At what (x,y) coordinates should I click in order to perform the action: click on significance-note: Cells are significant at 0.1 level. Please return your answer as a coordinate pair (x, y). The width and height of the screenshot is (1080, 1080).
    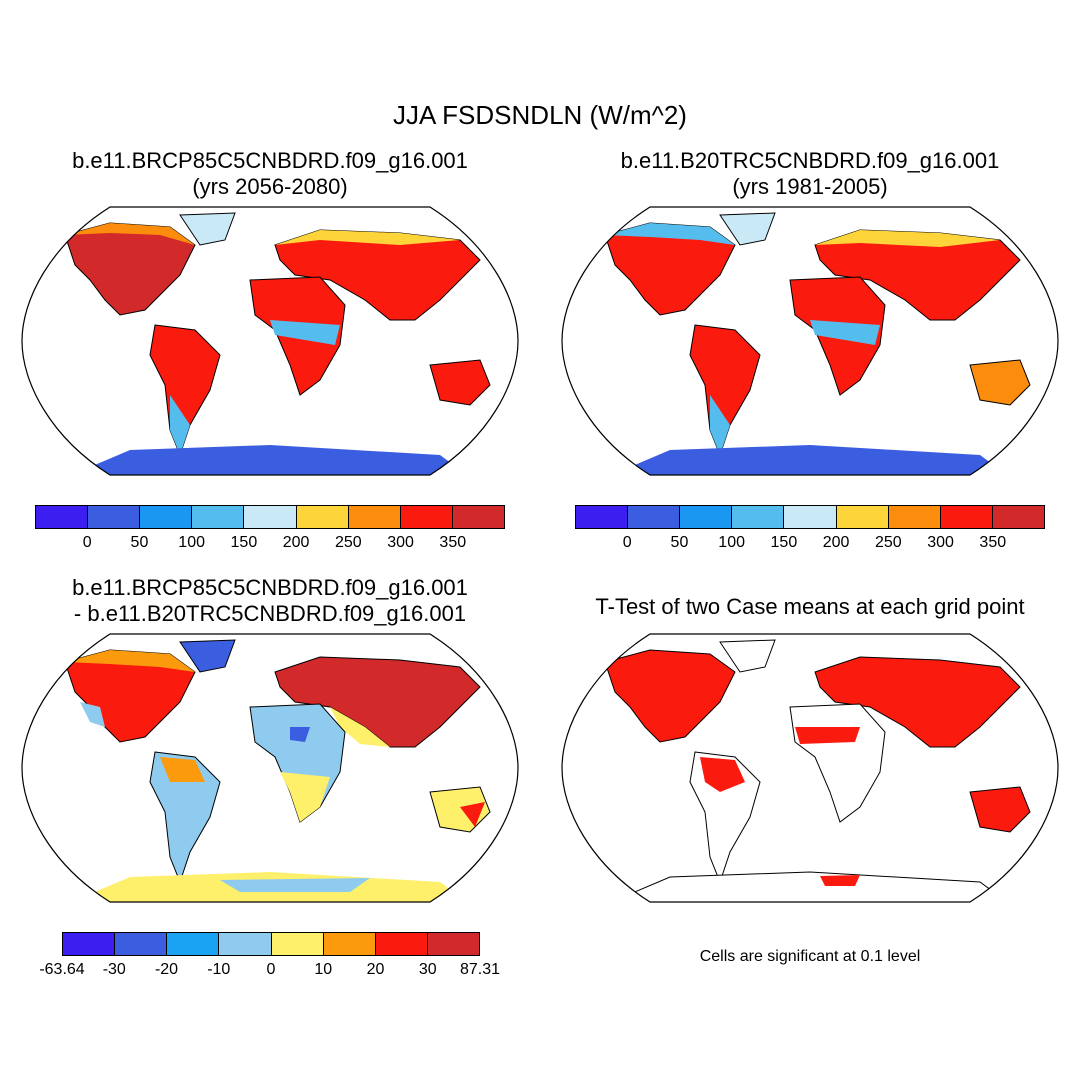
    Looking at the image, I should click on (810, 956).